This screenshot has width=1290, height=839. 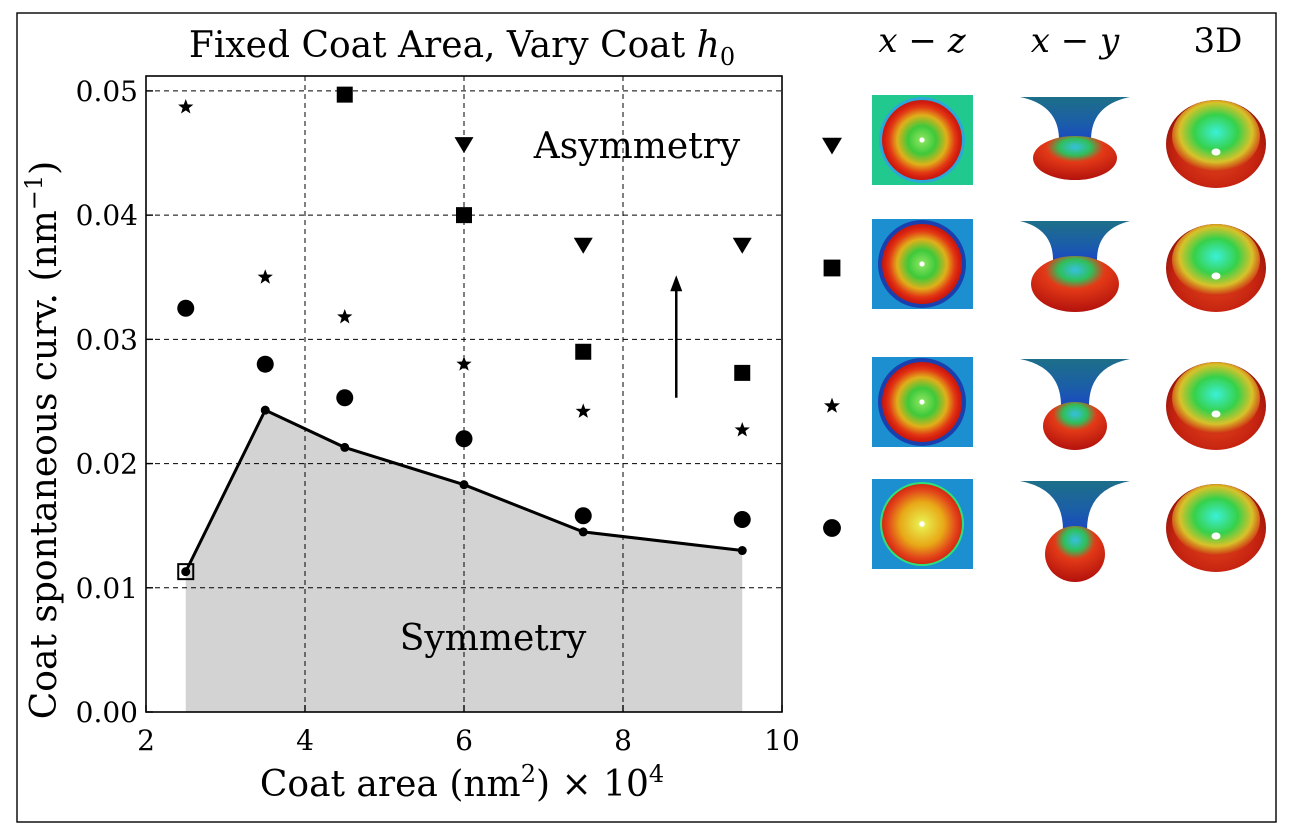 I want to click on trend-arrow-head, so click(x=676, y=283).